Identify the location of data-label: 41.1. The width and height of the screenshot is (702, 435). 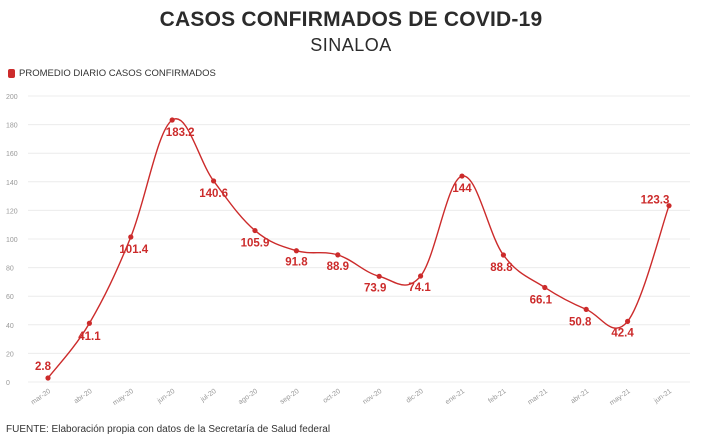
(89, 337).